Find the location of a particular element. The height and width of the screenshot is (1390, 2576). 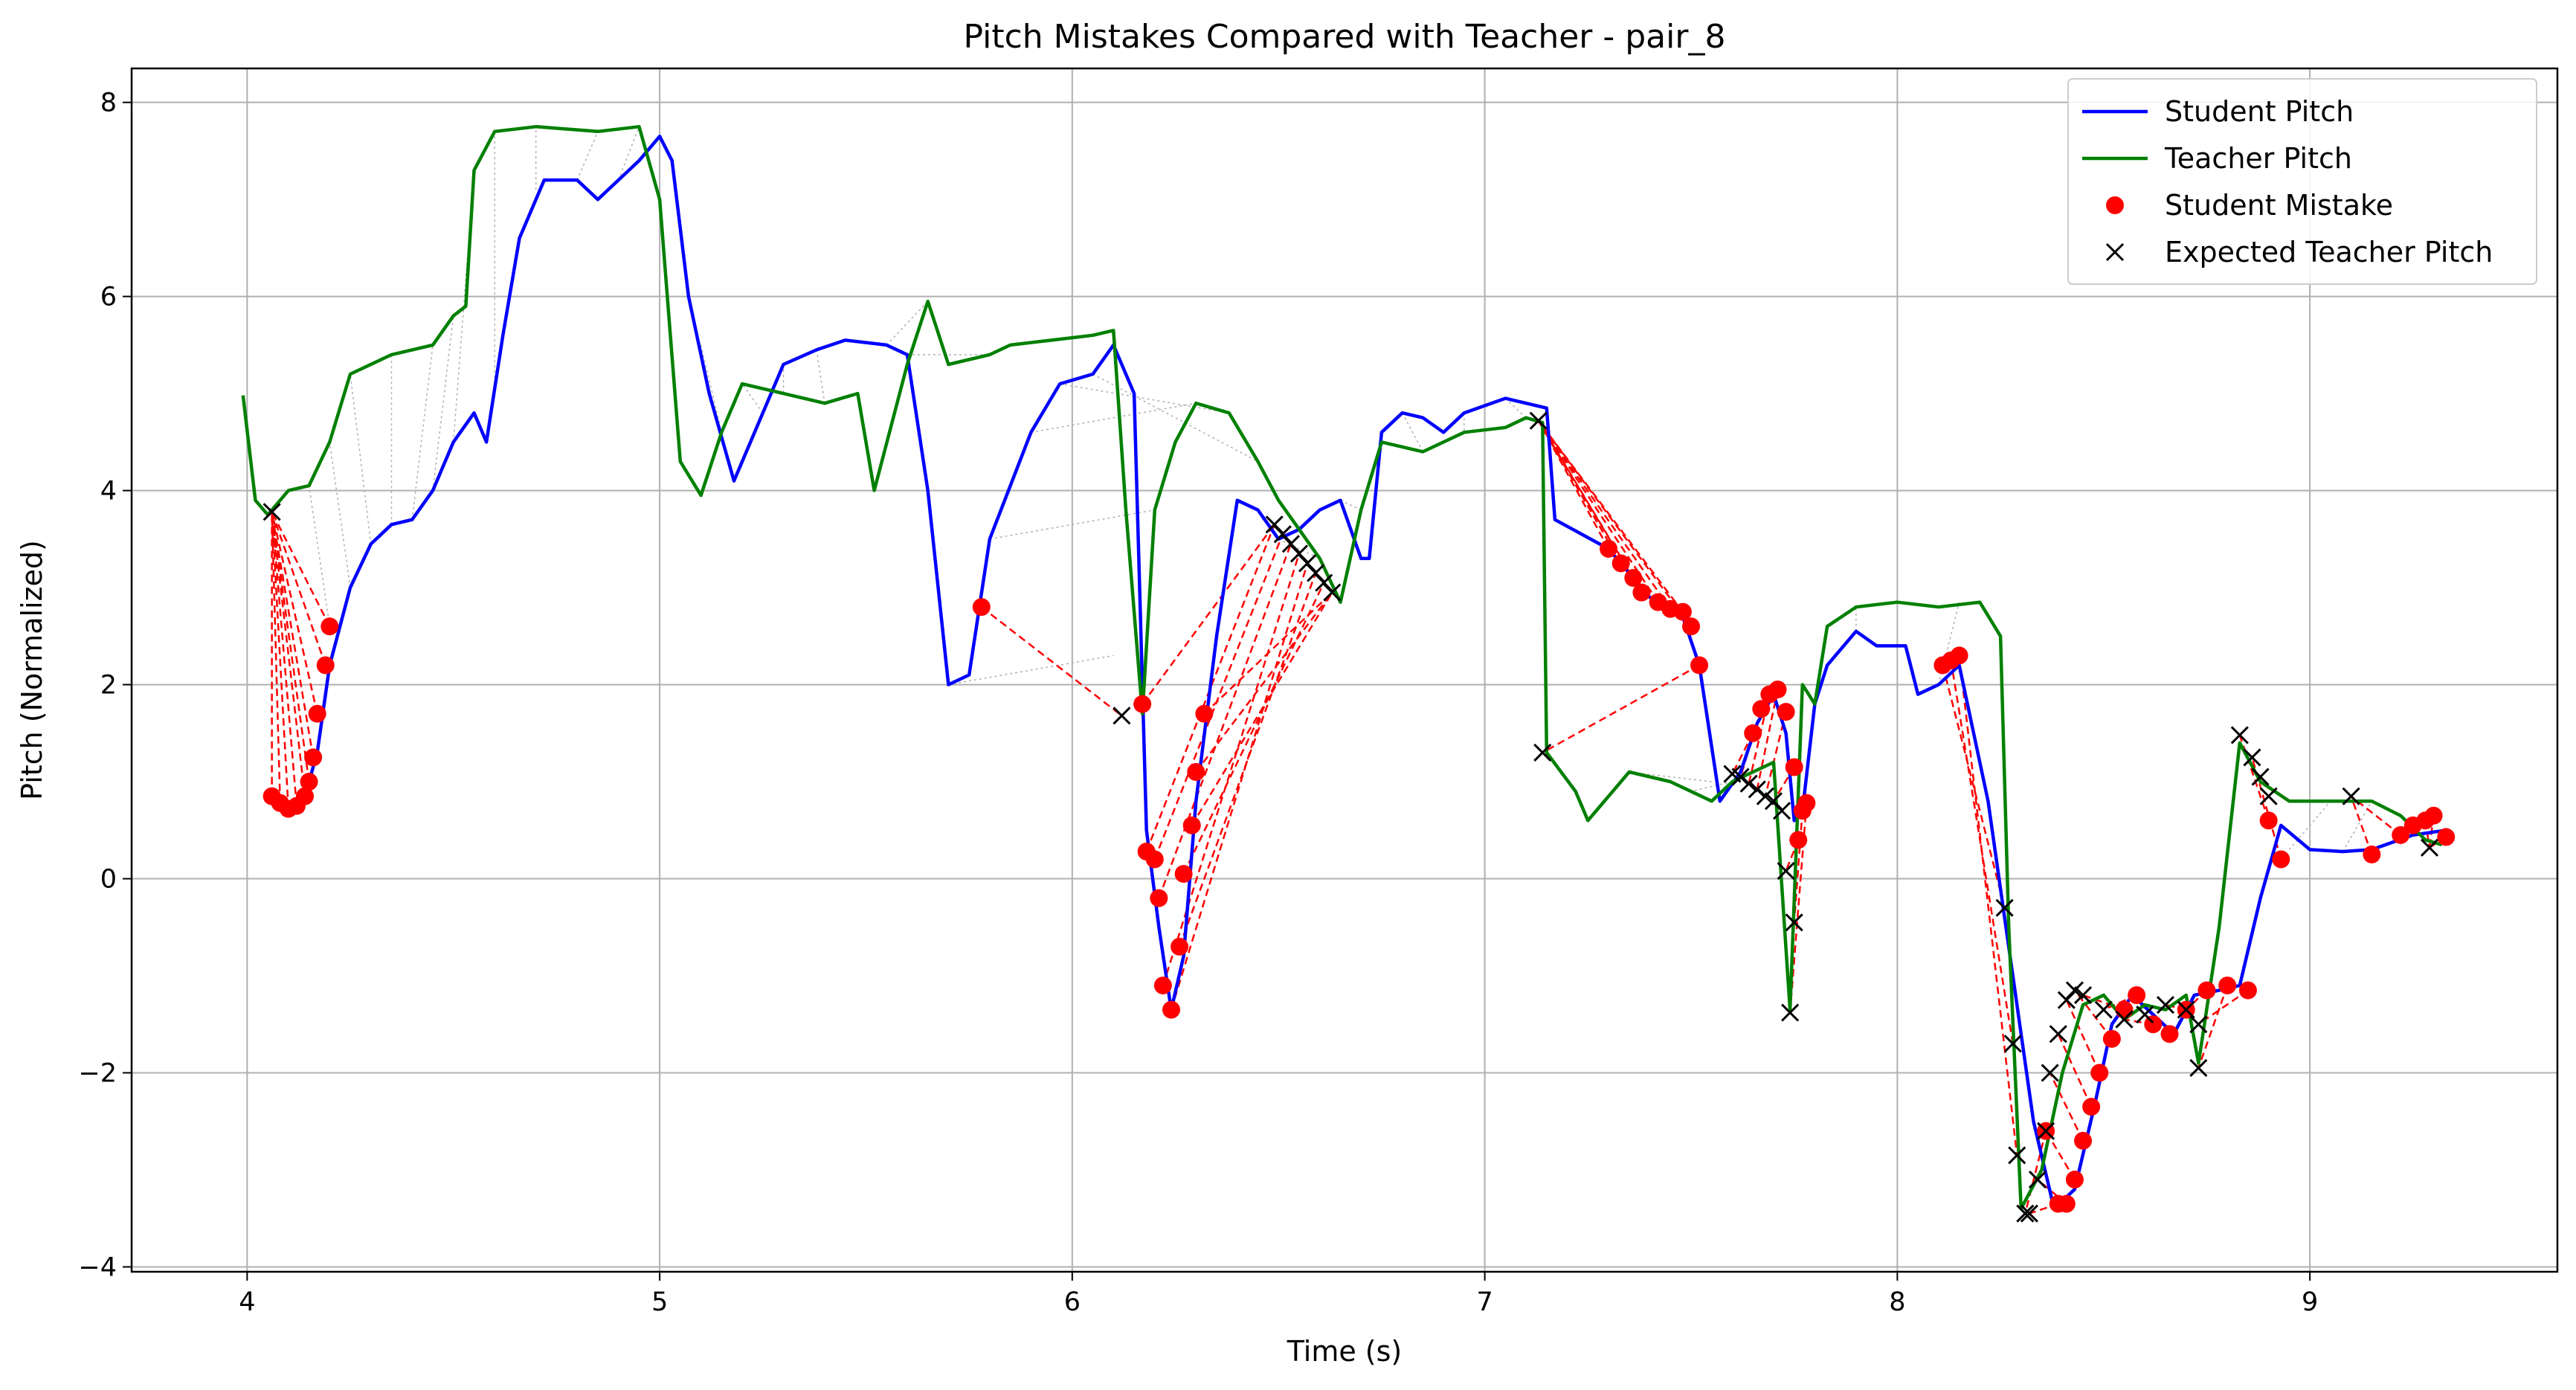

y-tick-label: 4 is located at coordinates (108, 491).